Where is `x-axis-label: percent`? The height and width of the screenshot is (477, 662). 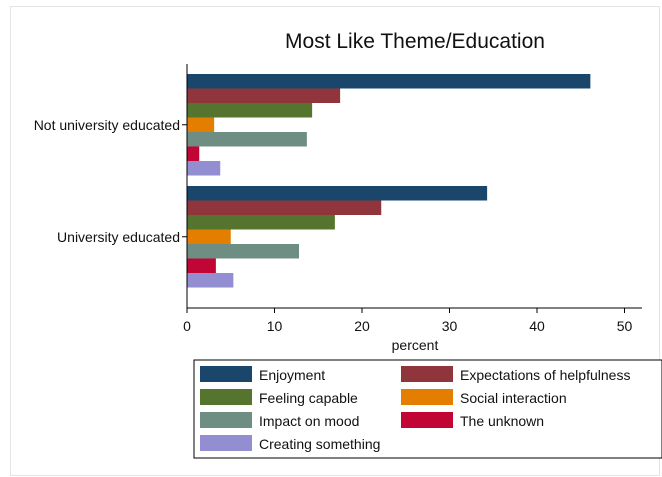
x-axis-label: percent is located at coordinates (415, 345).